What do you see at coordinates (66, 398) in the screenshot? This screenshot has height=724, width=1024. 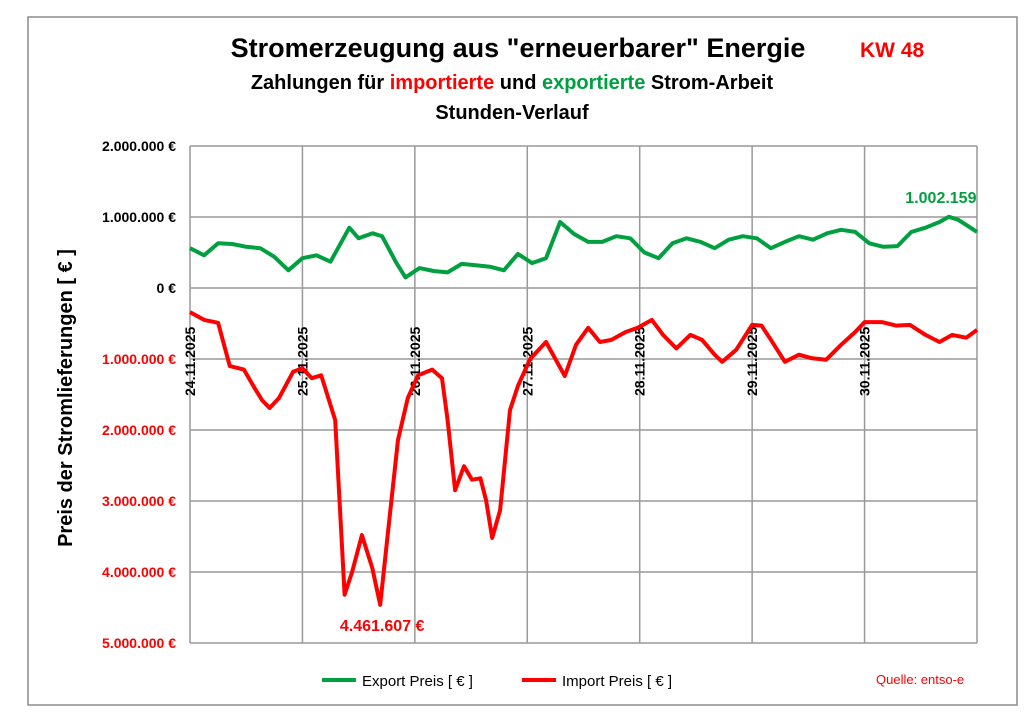 I see `y-axis-title: Preis der Stromlieferungen [ € ]` at bounding box center [66, 398].